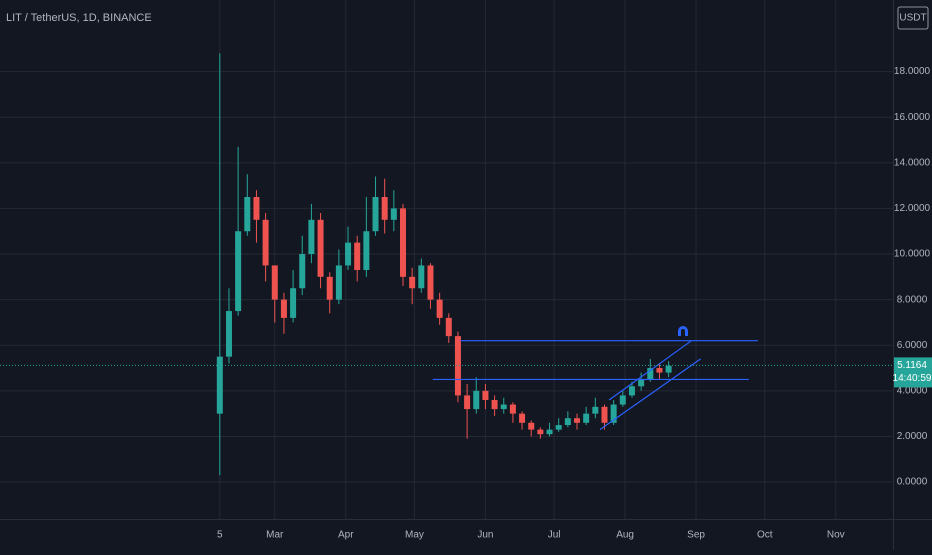 The width and height of the screenshot is (932, 555). Describe the element at coordinates (765, 535) in the screenshot. I see `x-tick-label: Oct` at that location.